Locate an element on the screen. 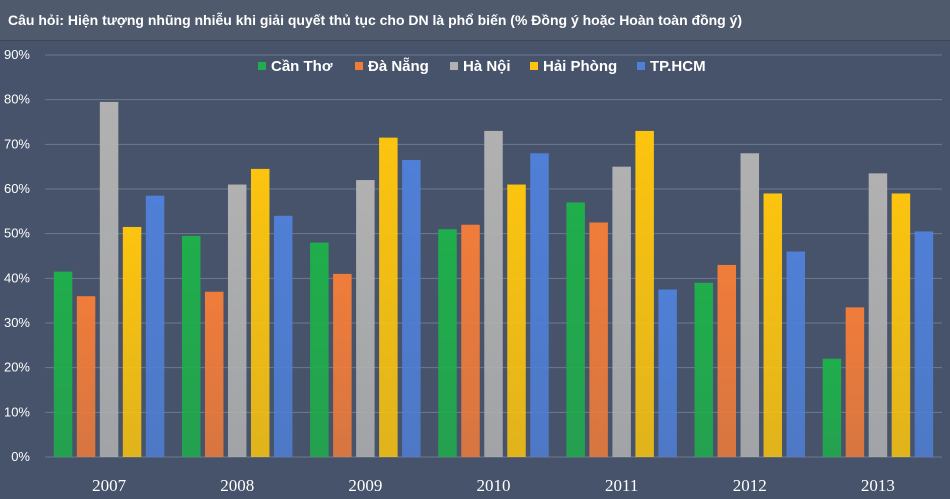 This screenshot has height=499, width=950. bar-h-n-i-2009 is located at coordinates (365, 319).